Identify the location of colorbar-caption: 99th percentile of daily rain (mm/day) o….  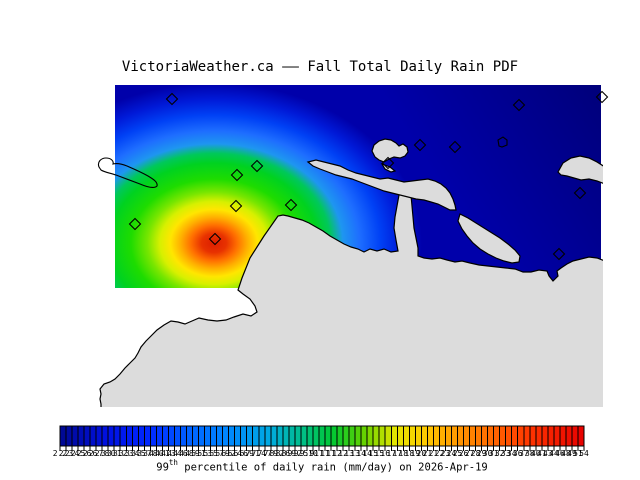
(320, 466).